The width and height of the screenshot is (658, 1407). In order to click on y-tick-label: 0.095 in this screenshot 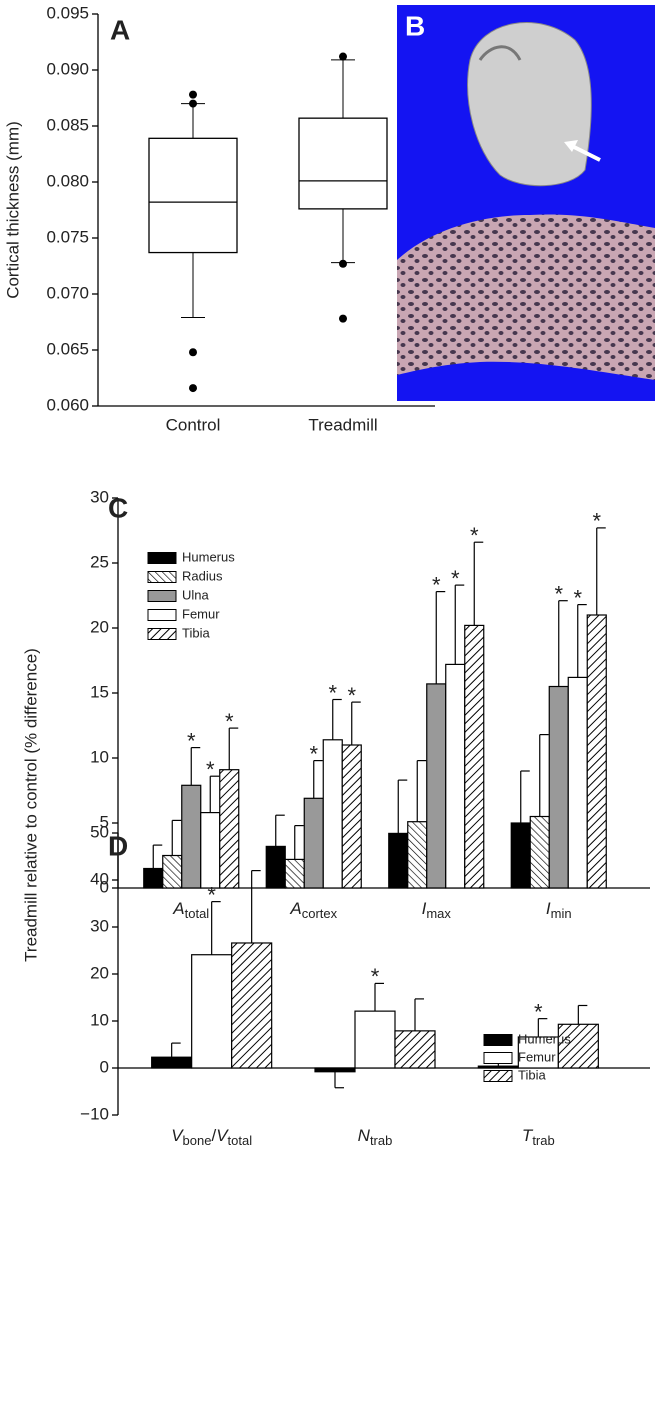, I will do `click(67, 12)`.